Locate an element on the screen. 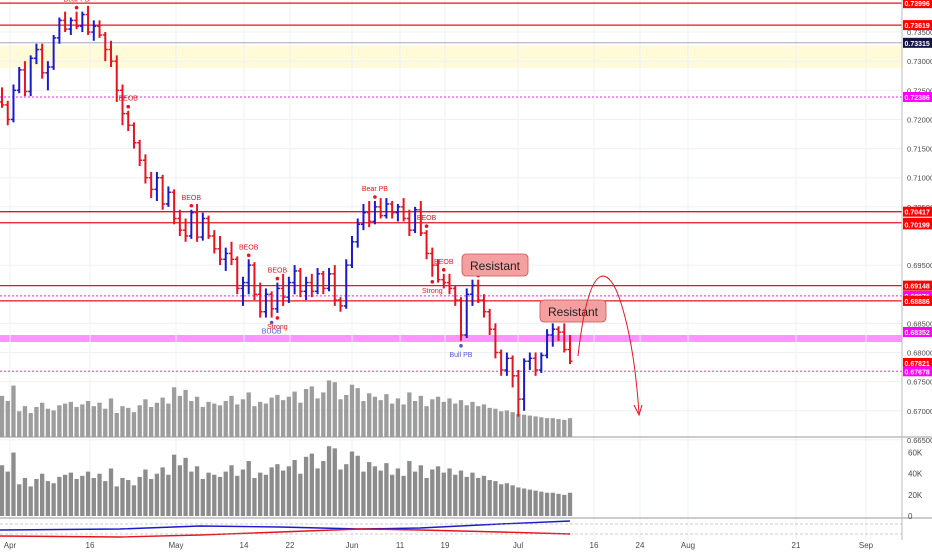 This screenshot has height=555, width=932. price-tag-label: 0.72386 is located at coordinates (917, 98).